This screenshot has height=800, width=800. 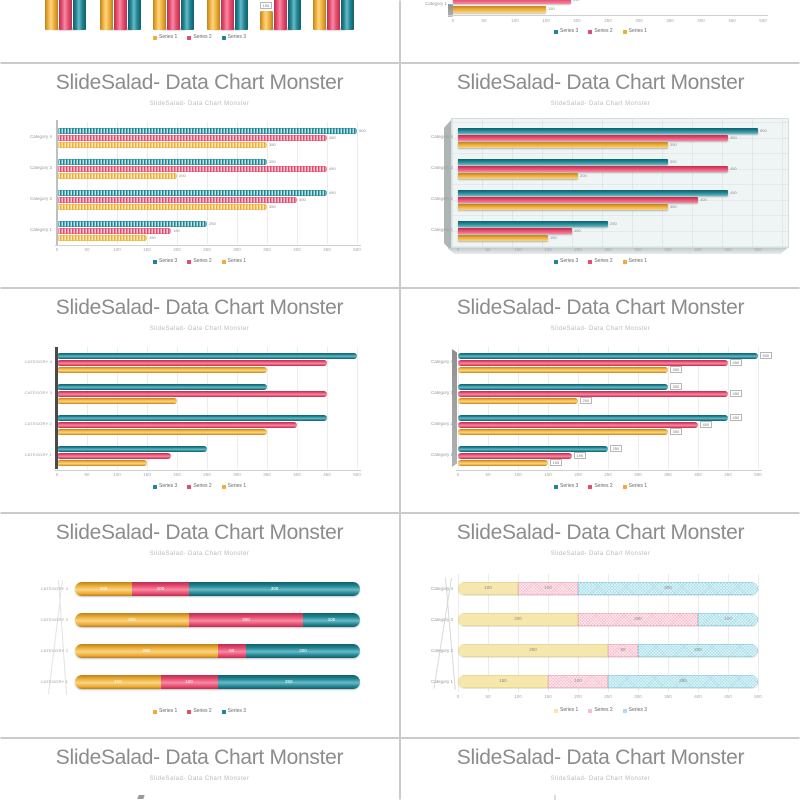 I want to click on legend-label: Series 2, so click(x=202, y=711).